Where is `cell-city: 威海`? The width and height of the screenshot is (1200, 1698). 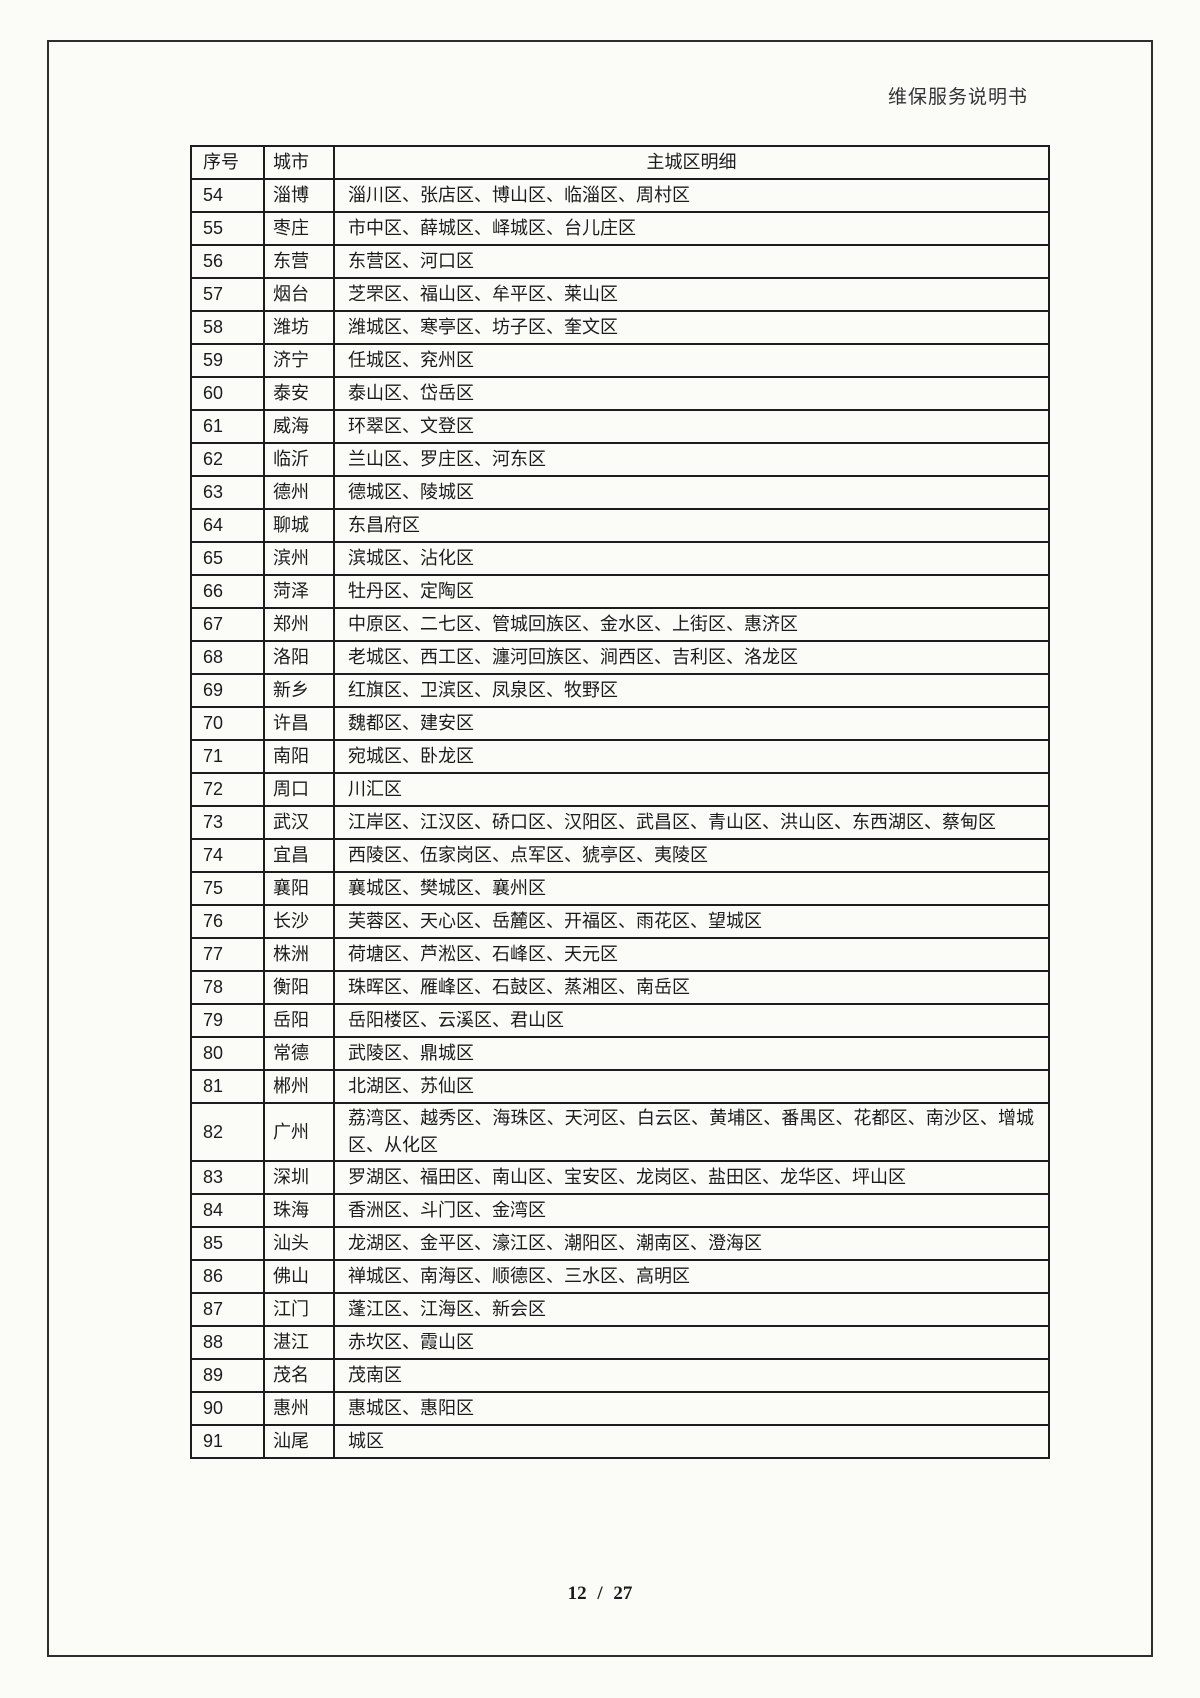 cell-city: 威海 is located at coordinates (299, 426).